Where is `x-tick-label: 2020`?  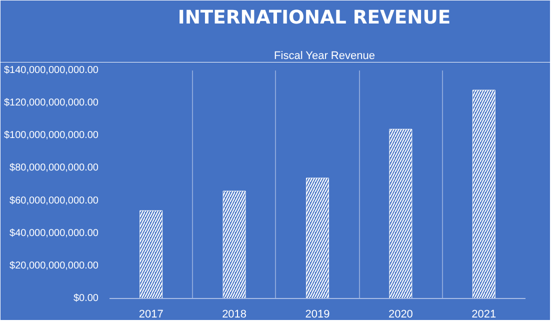 x-tick-label: 2020 is located at coordinates (400, 314).